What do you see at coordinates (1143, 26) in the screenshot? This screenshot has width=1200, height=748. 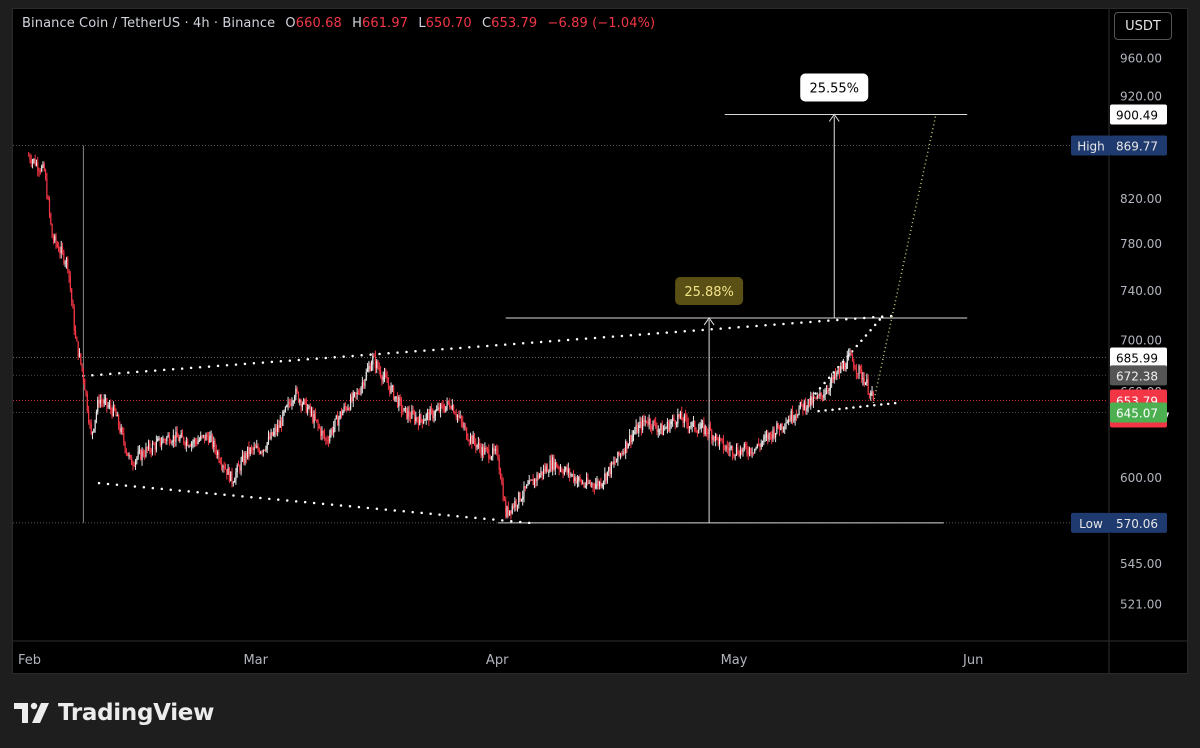 I see `currency-button: USDT` at bounding box center [1143, 26].